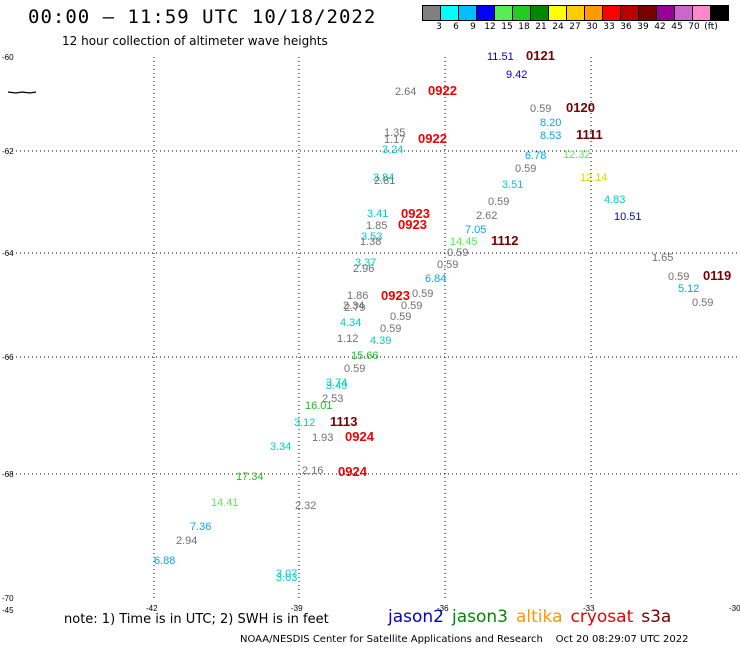  I want to click on wave-height-label: 1.93, so click(322, 438).